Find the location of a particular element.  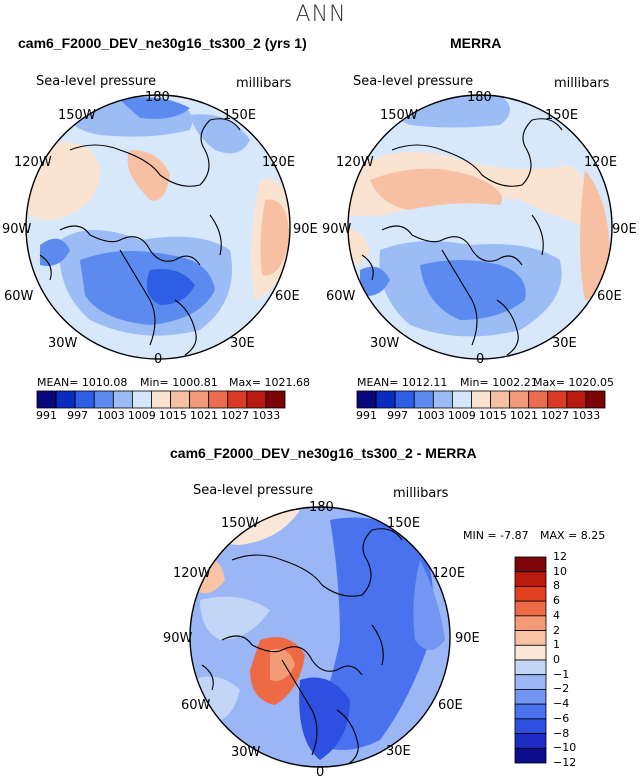

panel2-colorbar-labels: 991 997 1003 1009 1015 1021 1027 1033 is located at coordinates (480, 416).